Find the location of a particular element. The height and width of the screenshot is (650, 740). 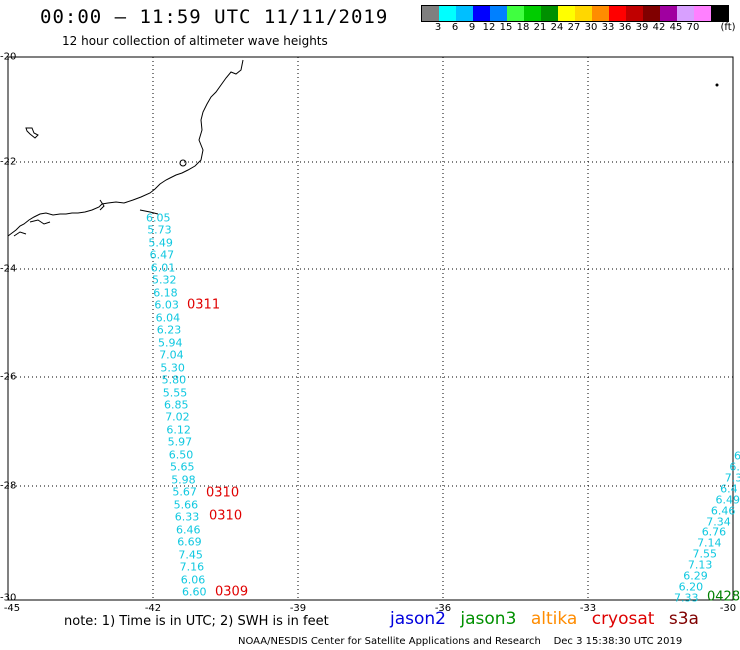

wave-height-value: 6.50 is located at coordinates (181, 455).